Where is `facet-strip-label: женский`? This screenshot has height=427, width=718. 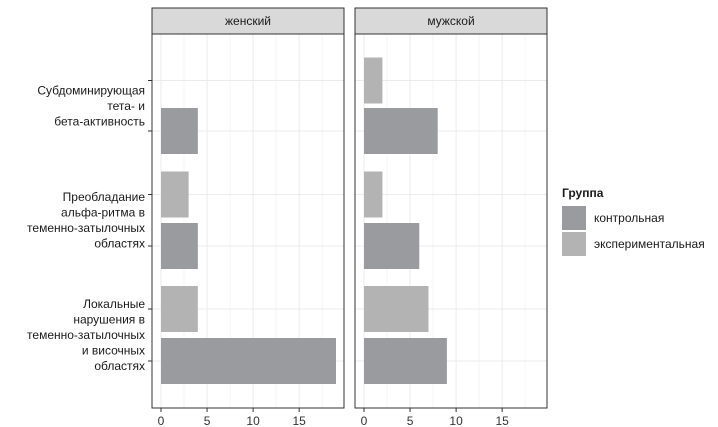 facet-strip-label: женский is located at coordinates (248, 21).